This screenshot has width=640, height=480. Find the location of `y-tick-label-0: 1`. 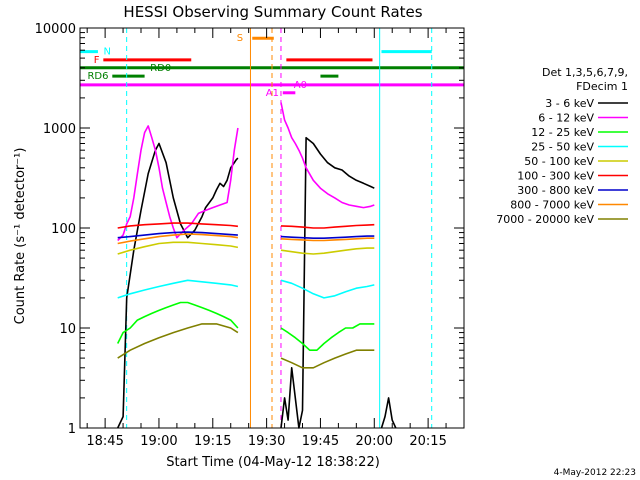

y-tick-label-0: 1 is located at coordinates (72, 429).